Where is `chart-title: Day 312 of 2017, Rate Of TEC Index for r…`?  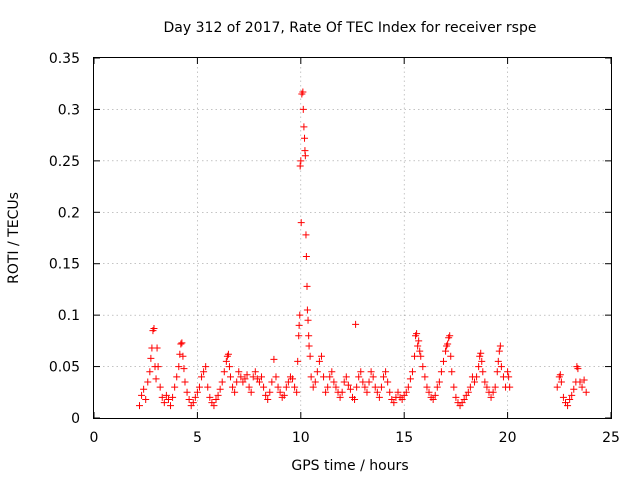
chart-title: Day 312 of 2017, Rate Of TEC Index for r… is located at coordinates (350, 28).